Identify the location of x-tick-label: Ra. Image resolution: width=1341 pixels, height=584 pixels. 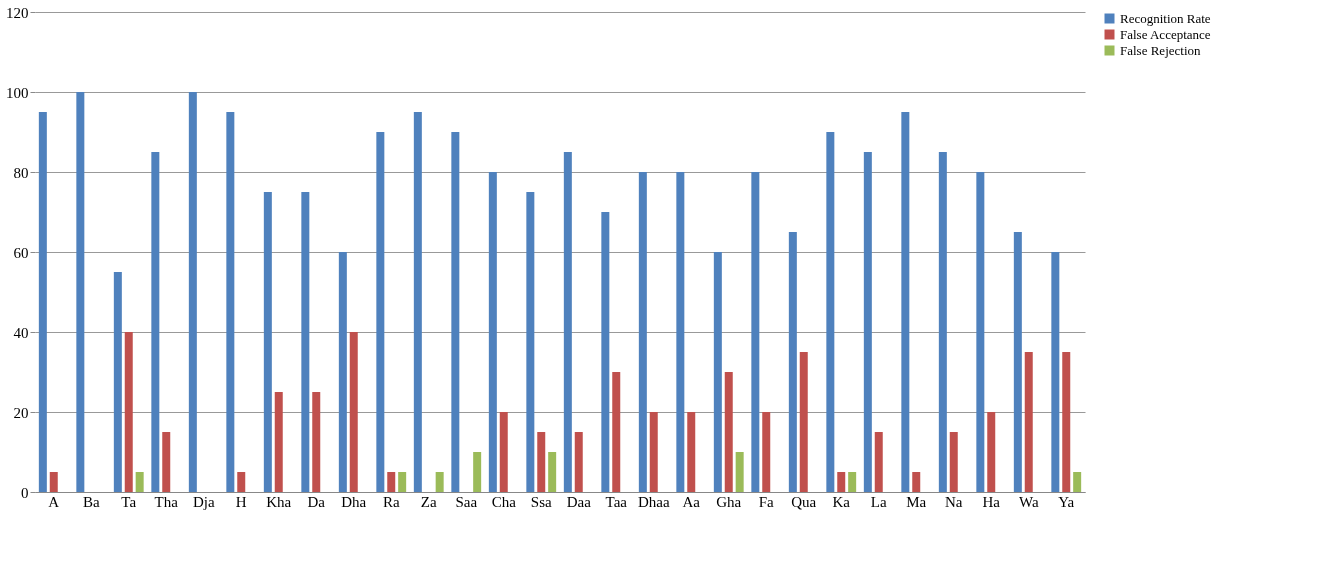
(391, 501).